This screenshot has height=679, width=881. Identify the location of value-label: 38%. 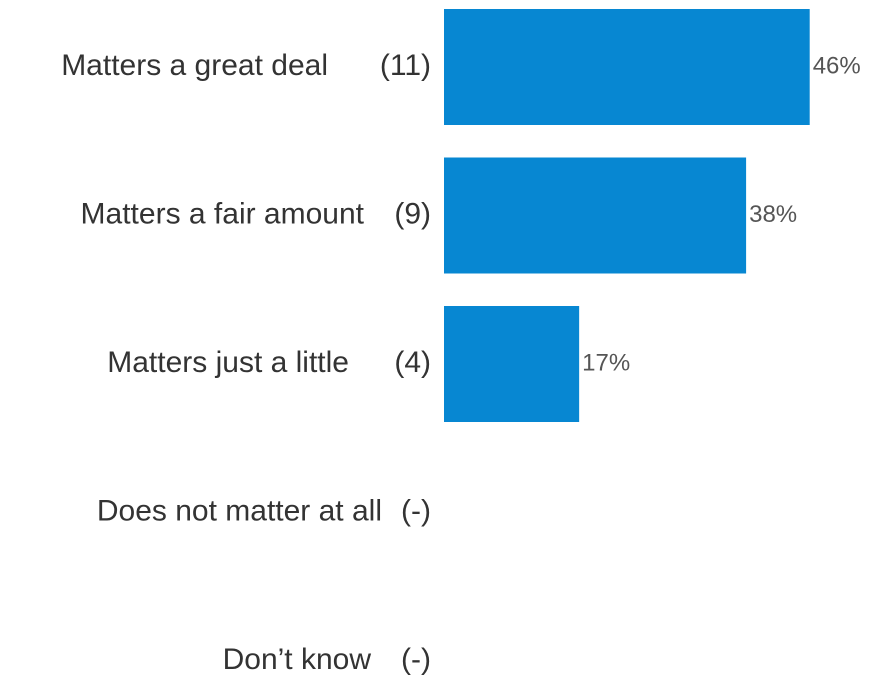
(773, 214).